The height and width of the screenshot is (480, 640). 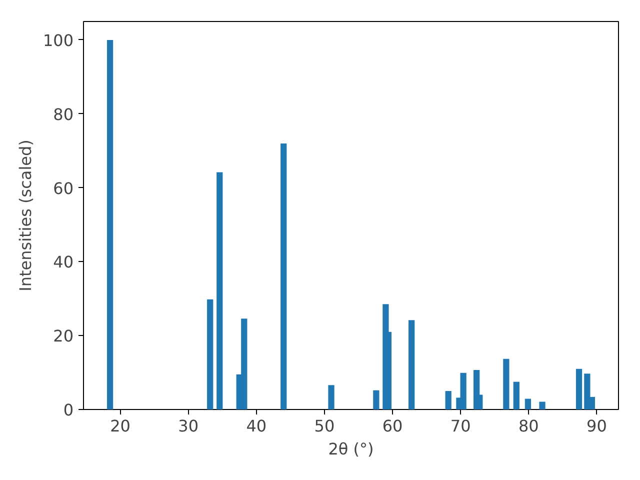 I want to click on x-tick-label: 70, so click(x=460, y=426).